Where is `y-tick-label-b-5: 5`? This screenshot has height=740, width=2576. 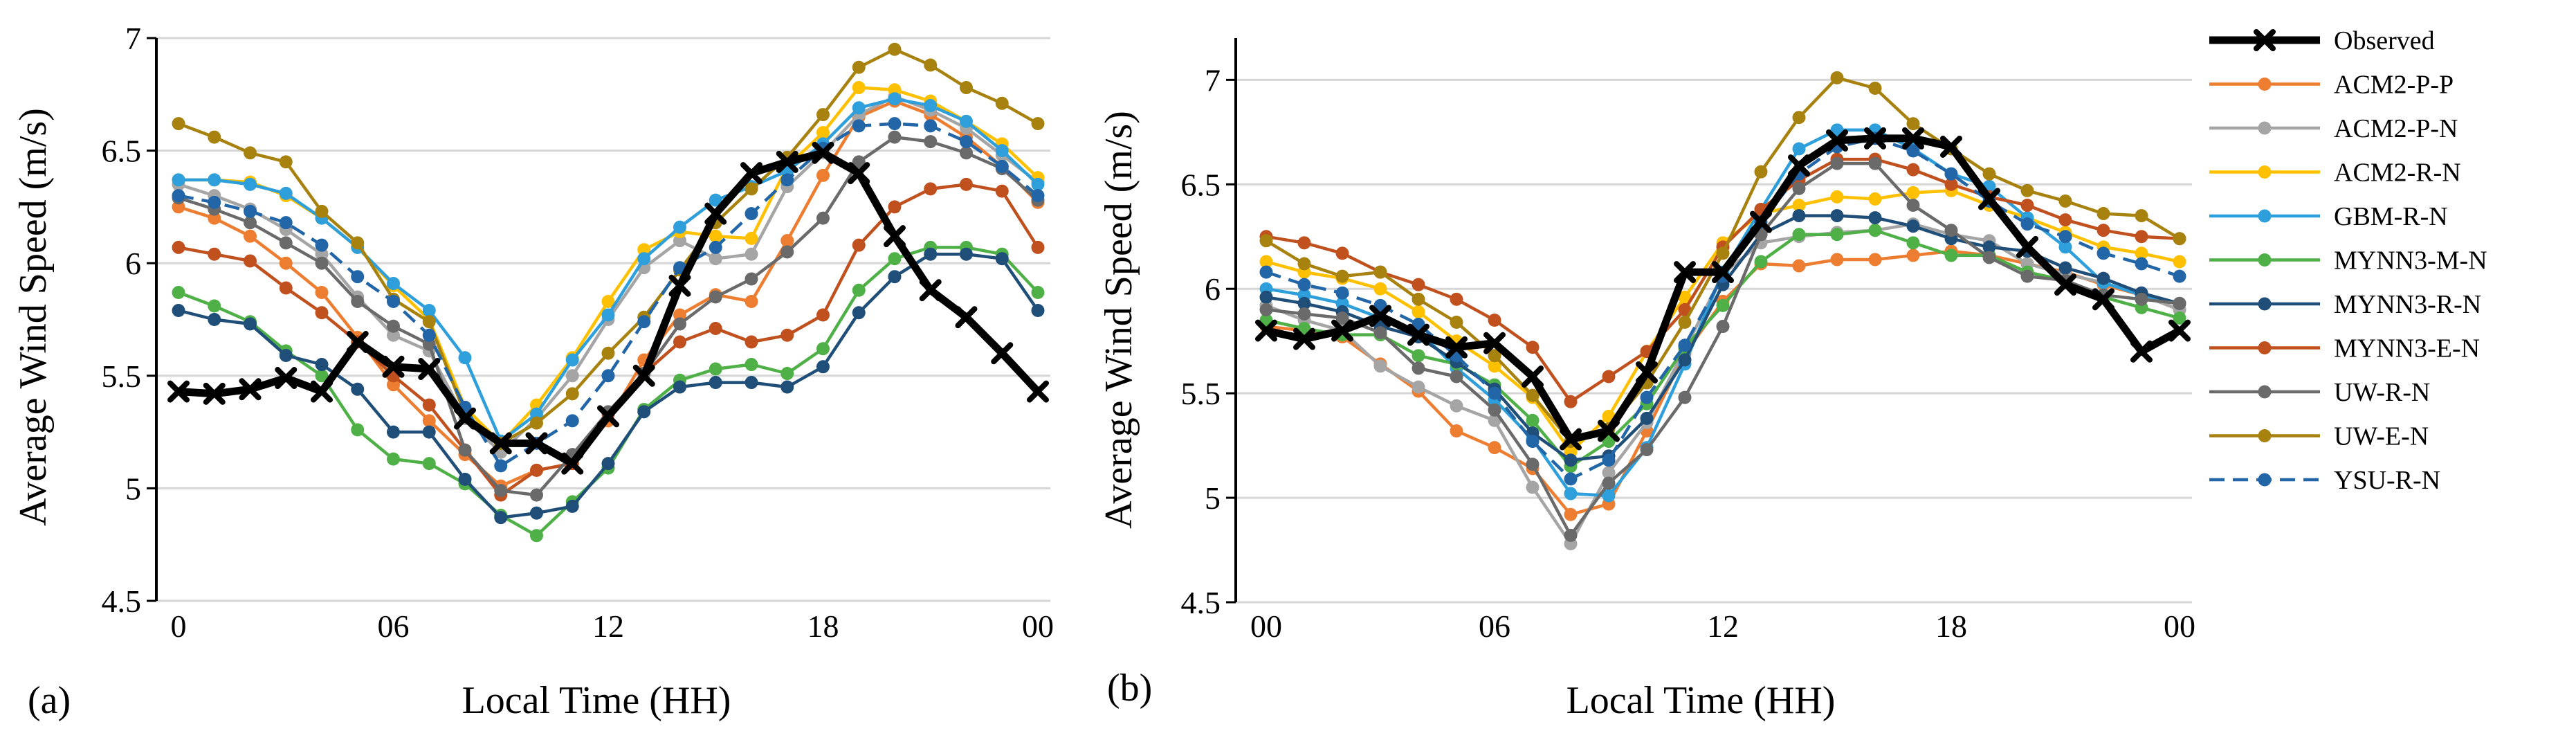
y-tick-label-b-5: 5 is located at coordinates (1213, 498).